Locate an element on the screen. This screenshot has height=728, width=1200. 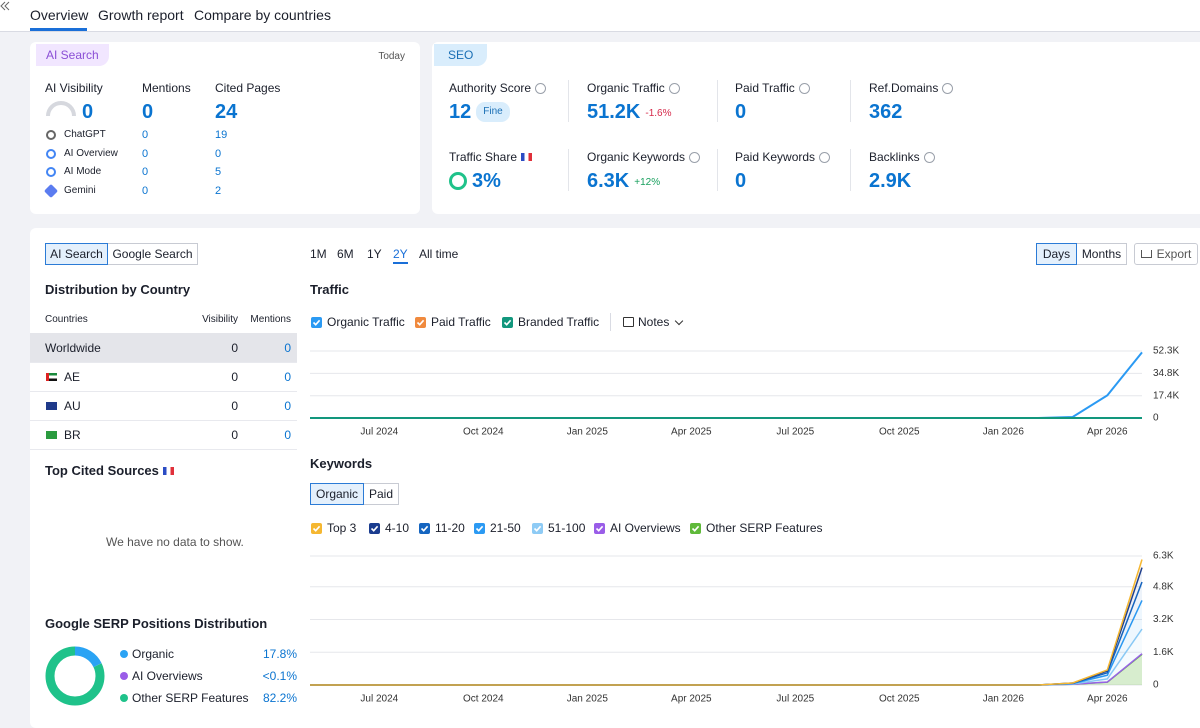
legend-item: Organic Traffic is located at coordinates (358, 322).